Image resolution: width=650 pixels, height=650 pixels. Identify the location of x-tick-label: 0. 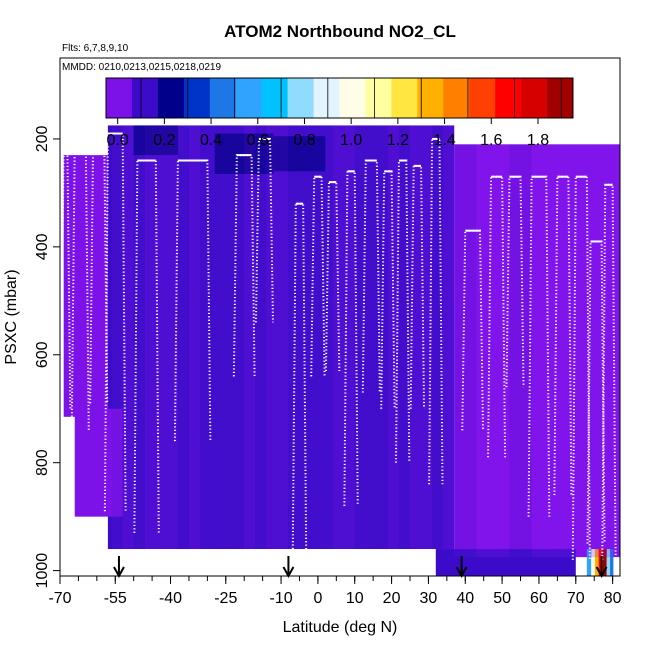
(317, 598).